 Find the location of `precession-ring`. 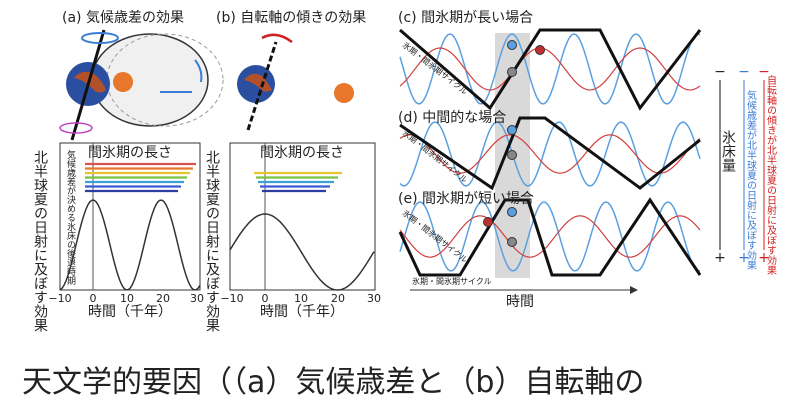

precession-ring is located at coordinates (76, 128).